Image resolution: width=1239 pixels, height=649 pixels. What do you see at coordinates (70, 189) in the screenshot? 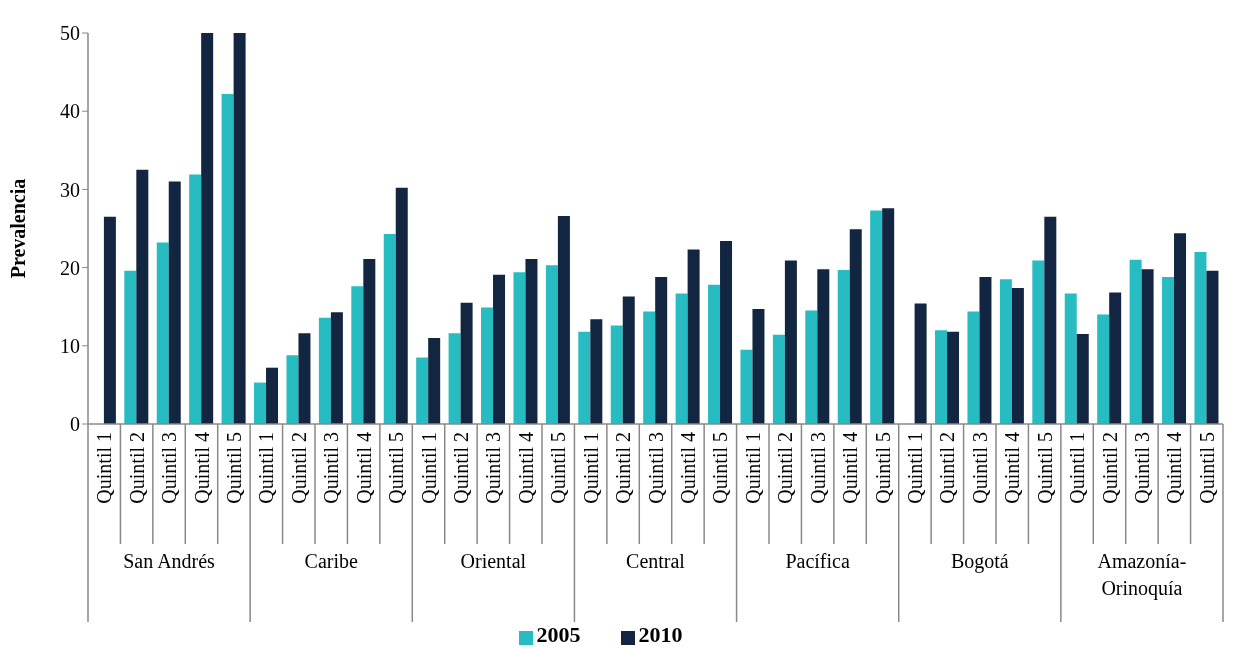
I see `y-tick-label: 30` at bounding box center [70, 189].